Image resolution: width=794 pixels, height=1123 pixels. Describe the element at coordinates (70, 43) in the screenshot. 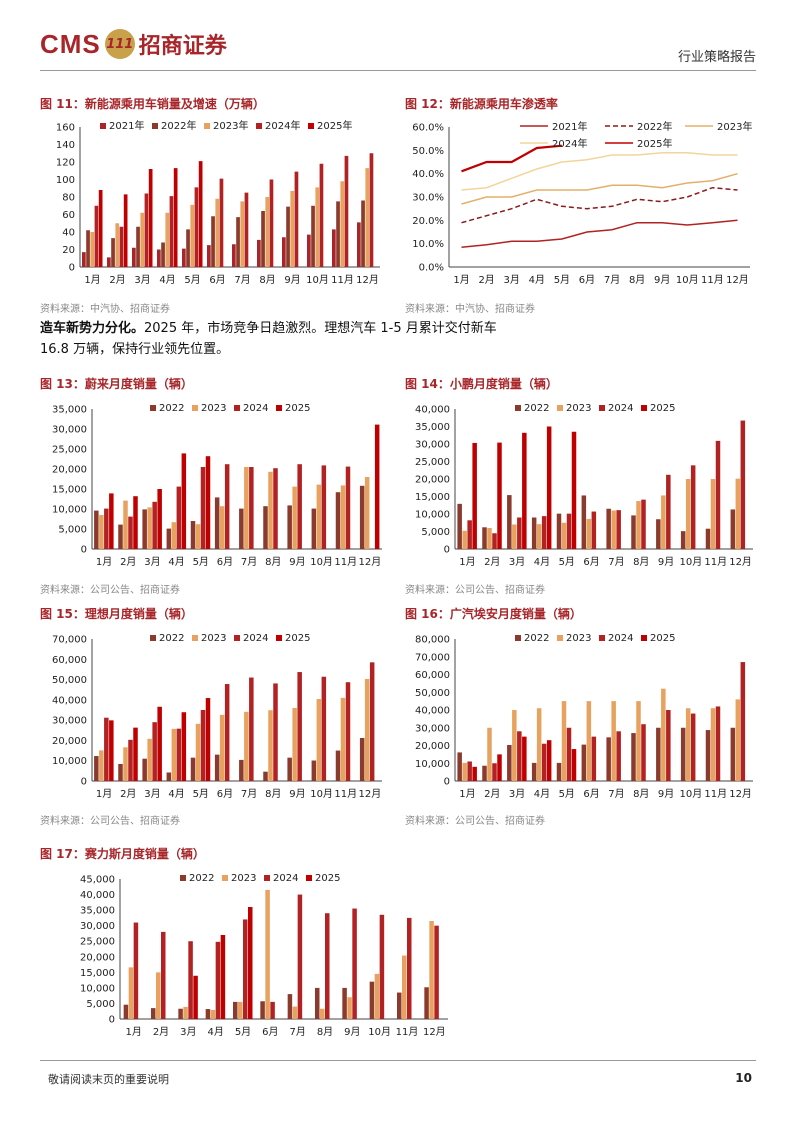

I see `logo-cms-text: CMS` at that location.